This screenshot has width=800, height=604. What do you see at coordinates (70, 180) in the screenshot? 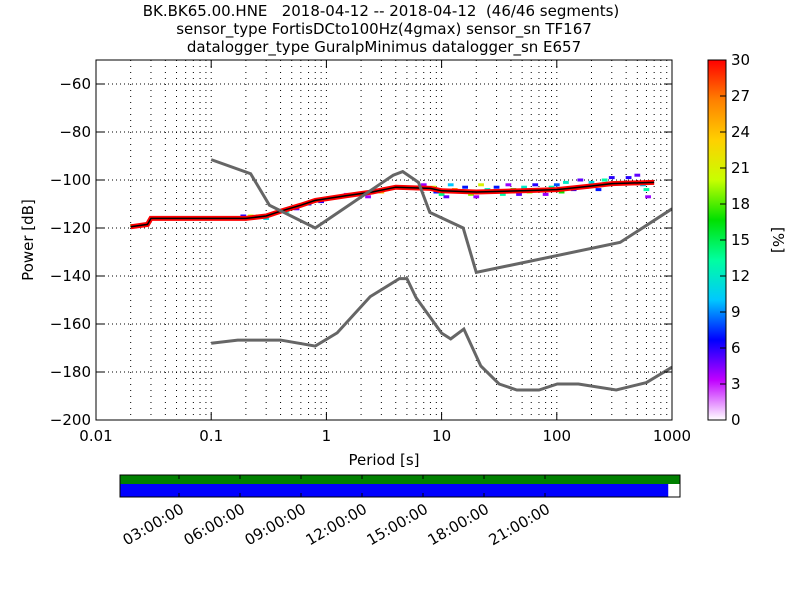
I see `y-tick-label: −100` at bounding box center [70, 180].